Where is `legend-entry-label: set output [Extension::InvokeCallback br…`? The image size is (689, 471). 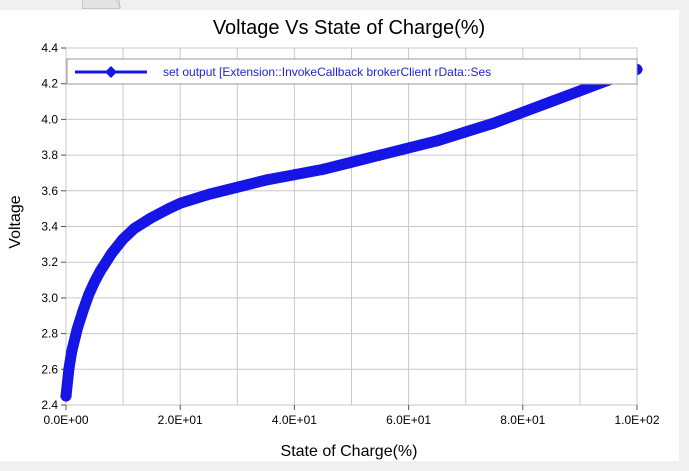 legend-entry-label: set output [Extension::InvokeCallback br… is located at coordinates (327, 72).